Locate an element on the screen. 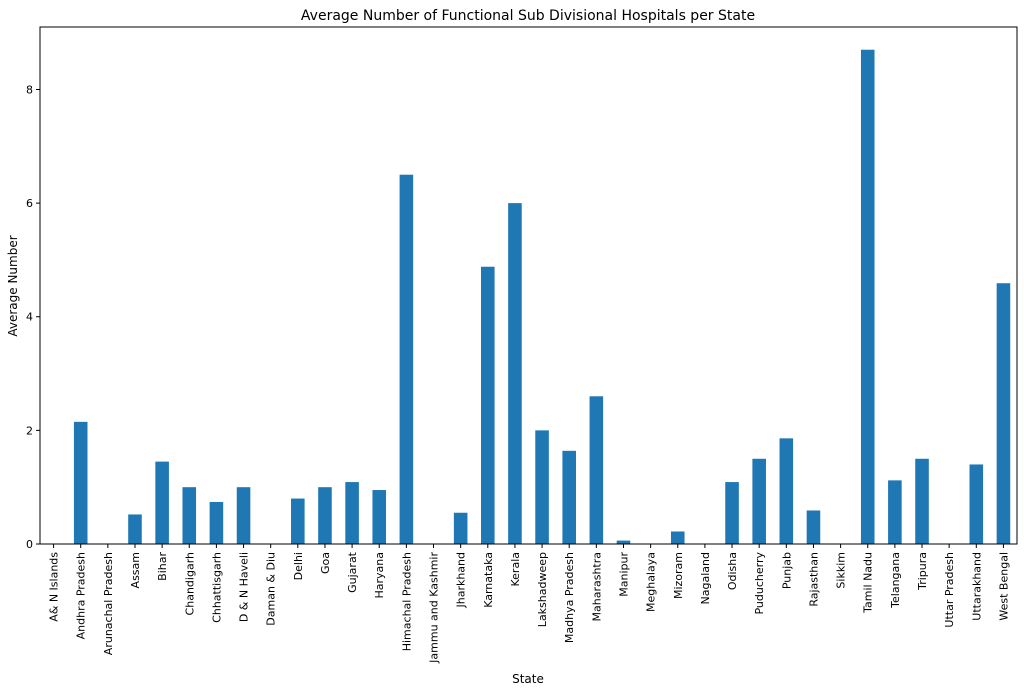  bar-jharkhand is located at coordinates (460, 528).